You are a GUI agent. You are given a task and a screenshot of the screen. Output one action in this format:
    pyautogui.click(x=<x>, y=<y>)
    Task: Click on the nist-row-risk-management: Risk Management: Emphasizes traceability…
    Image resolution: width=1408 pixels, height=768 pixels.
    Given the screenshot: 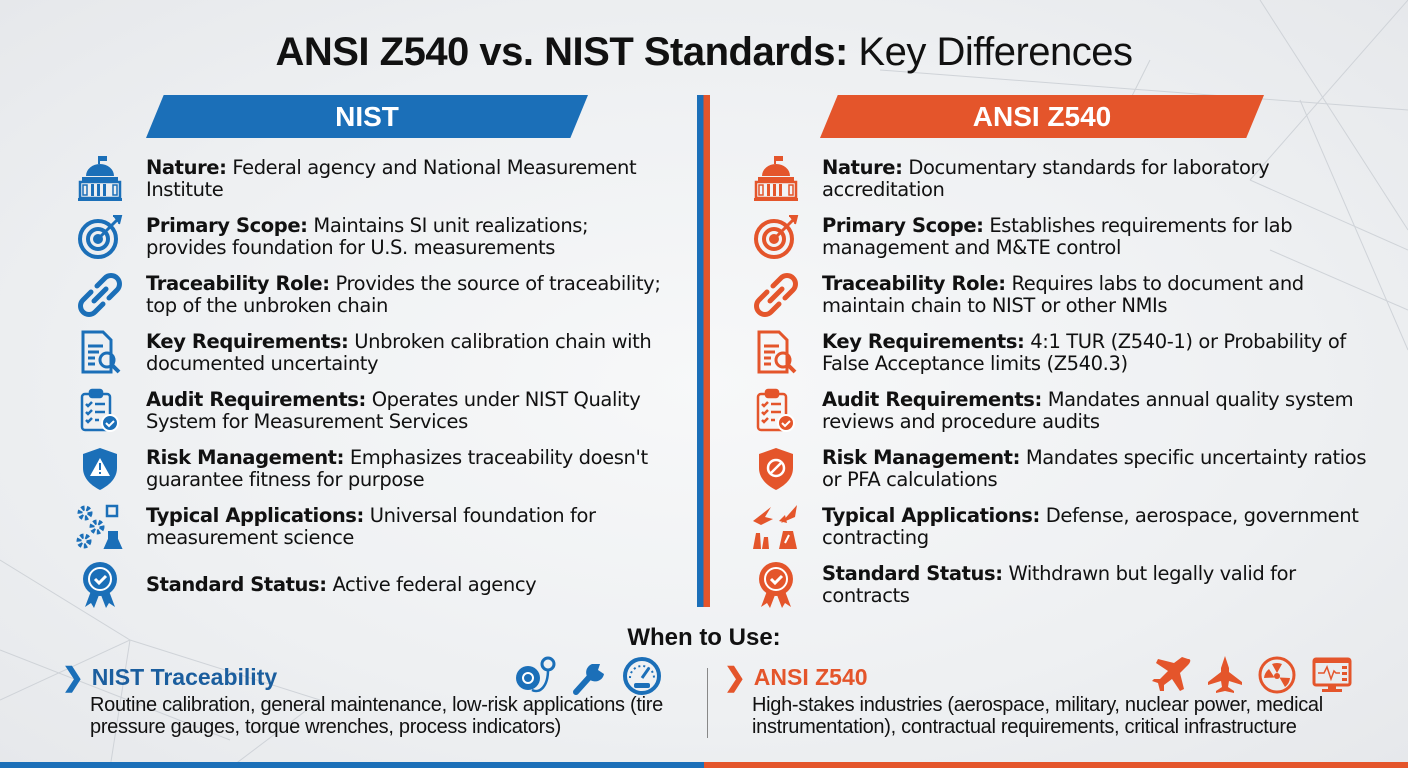 What is the action you would take?
    pyautogui.click(x=367, y=469)
    